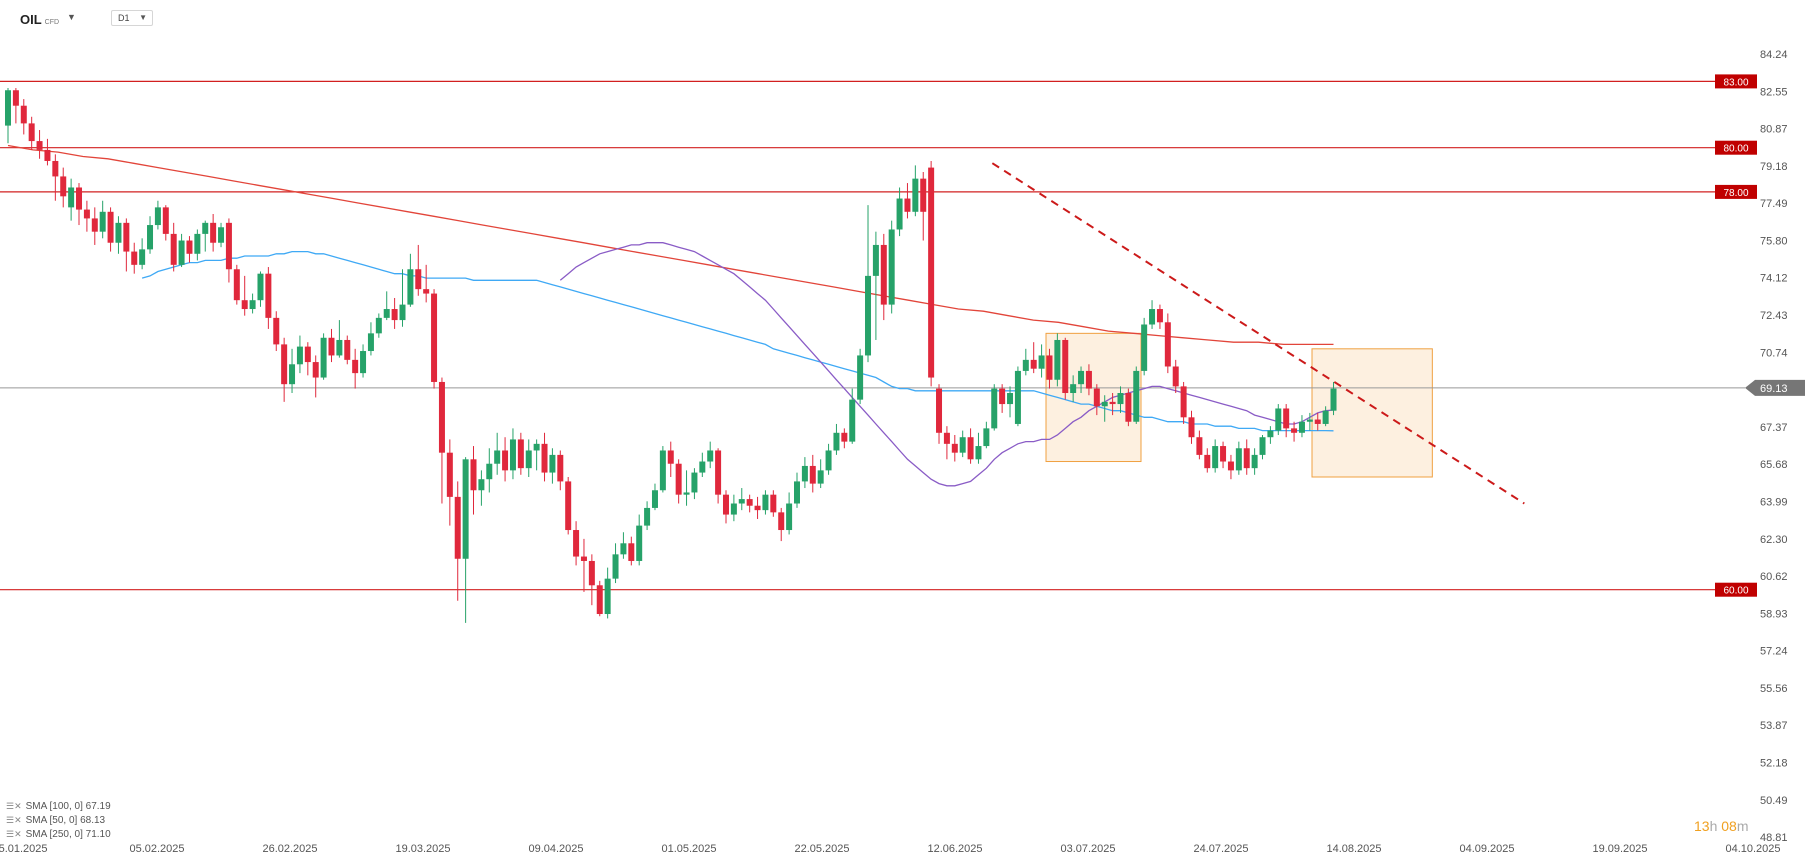  I want to click on legend-sma250: ☰✕ SMA [250, 0] 71.10, so click(58, 834).